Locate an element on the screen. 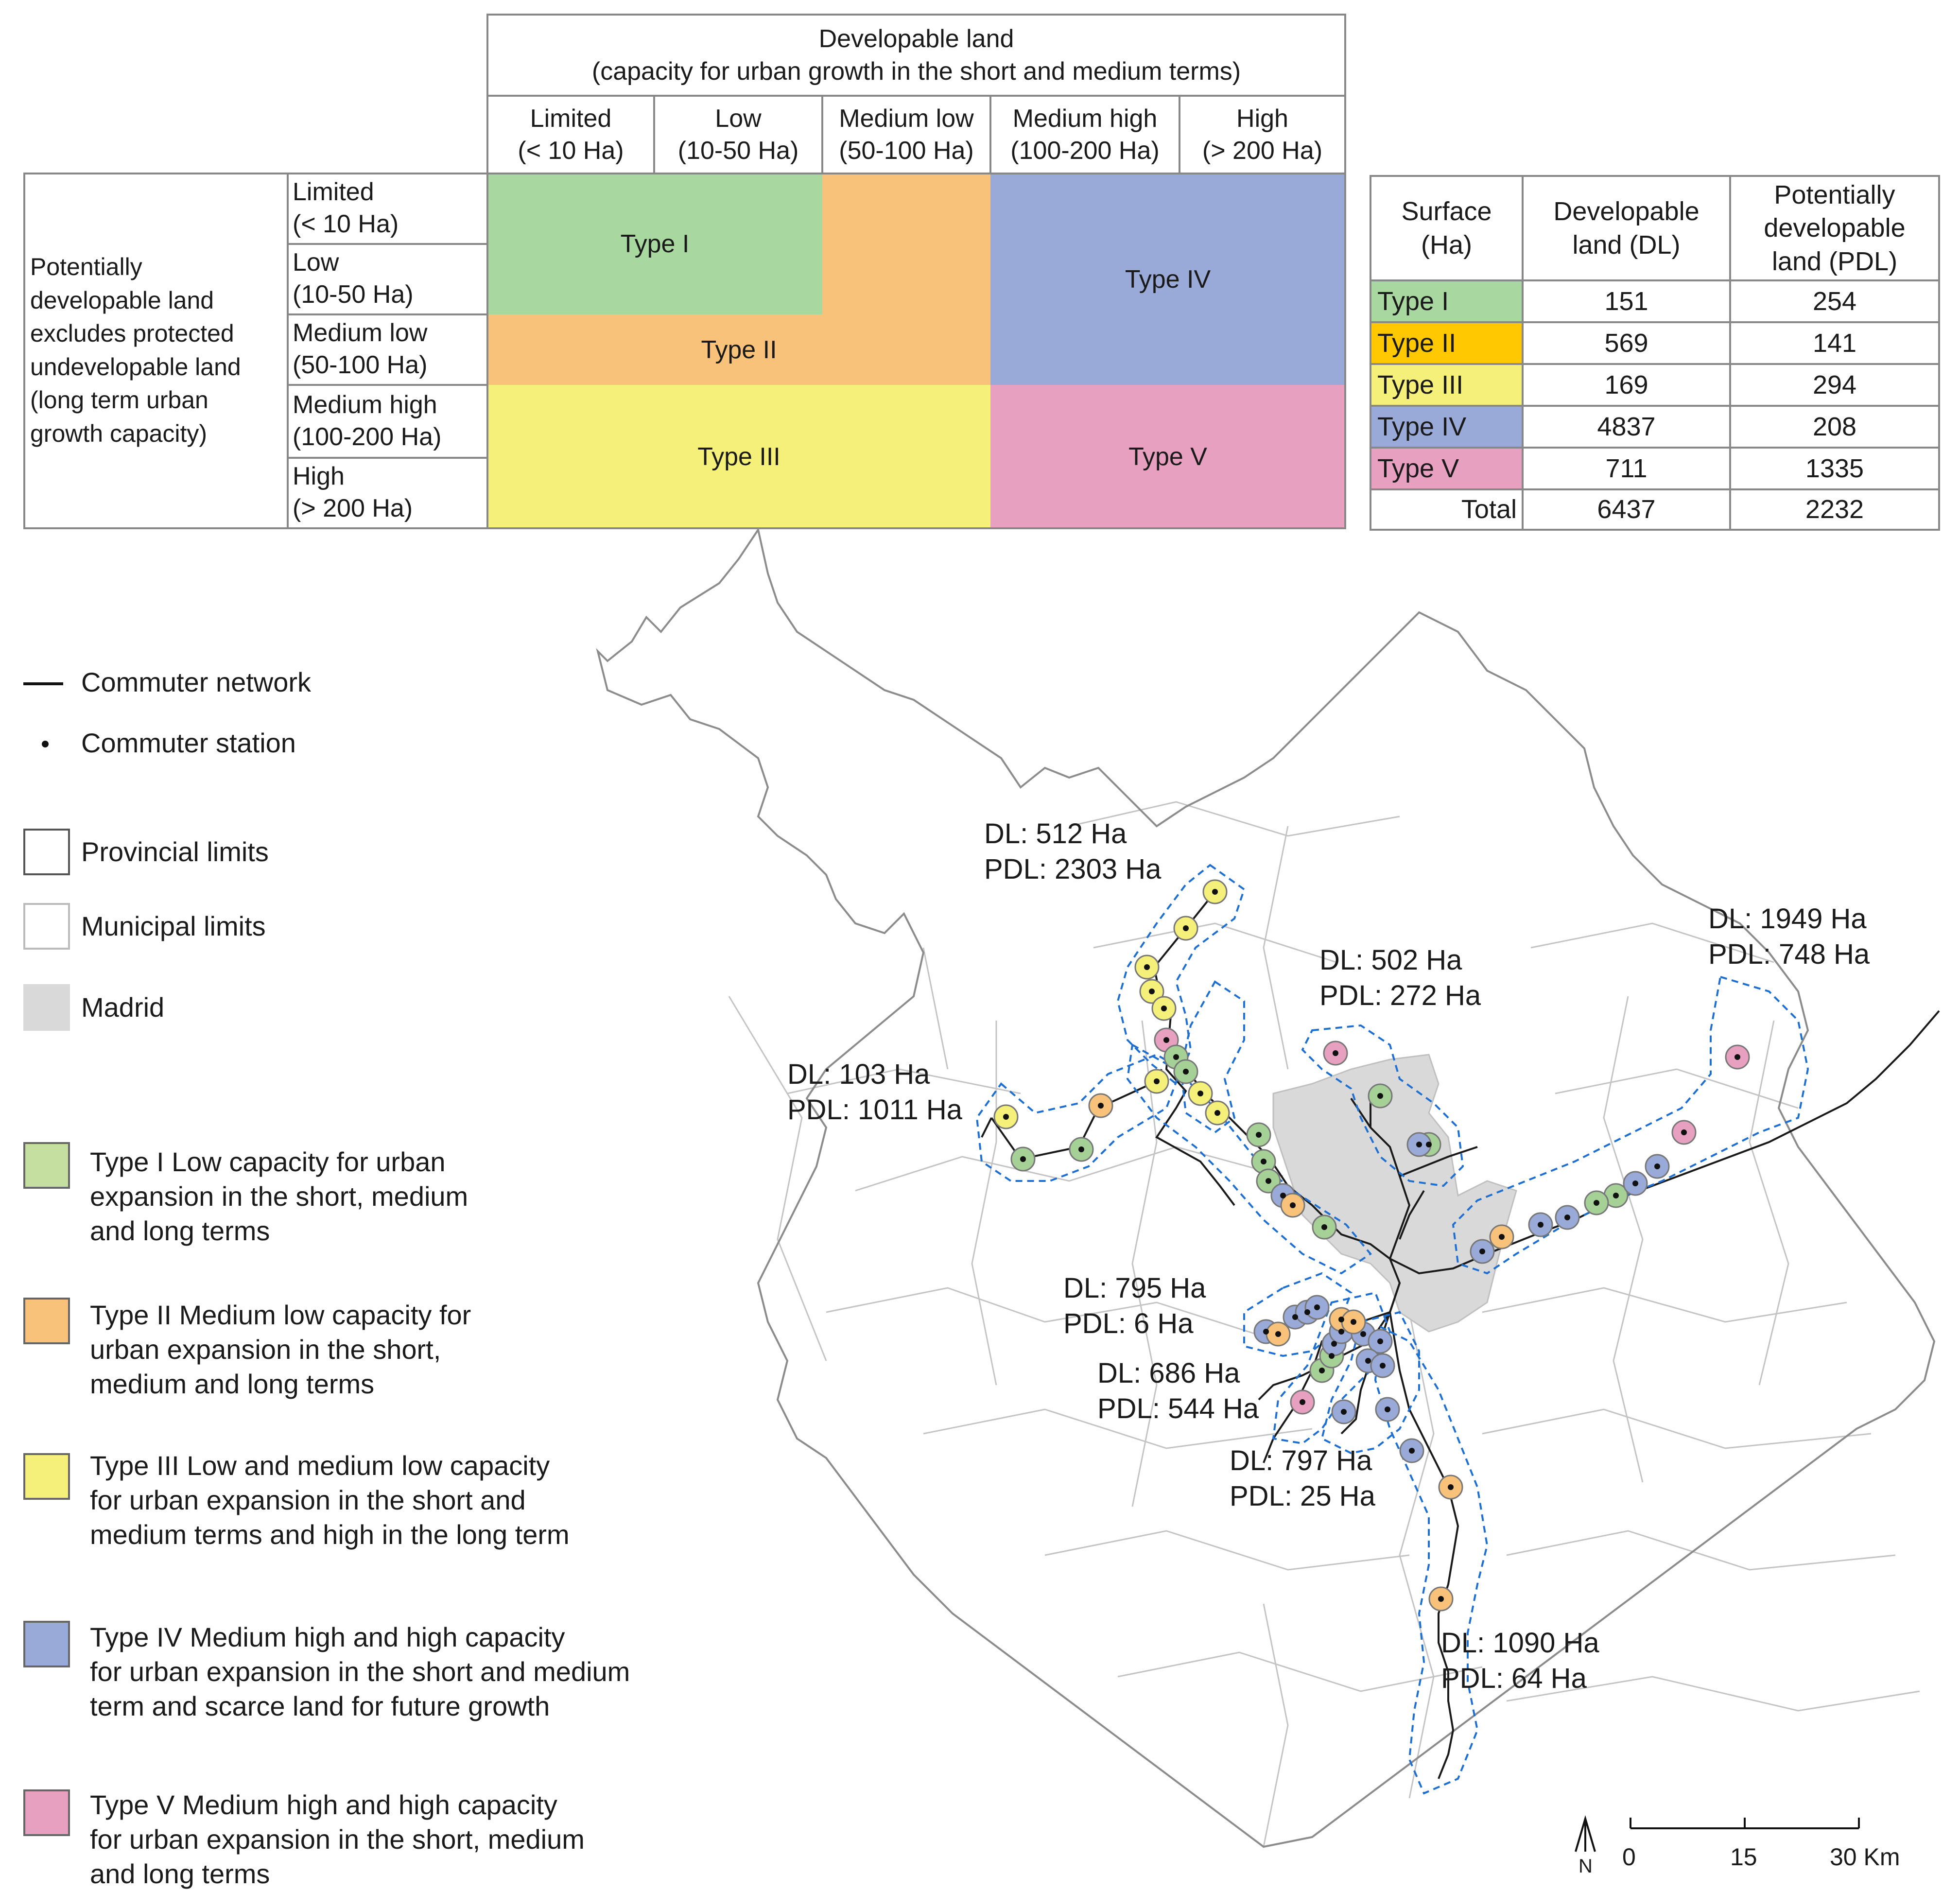  corridor-label-north: DL: 502 Ha PDL: 272 Ha is located at coordinates (1400, 978).